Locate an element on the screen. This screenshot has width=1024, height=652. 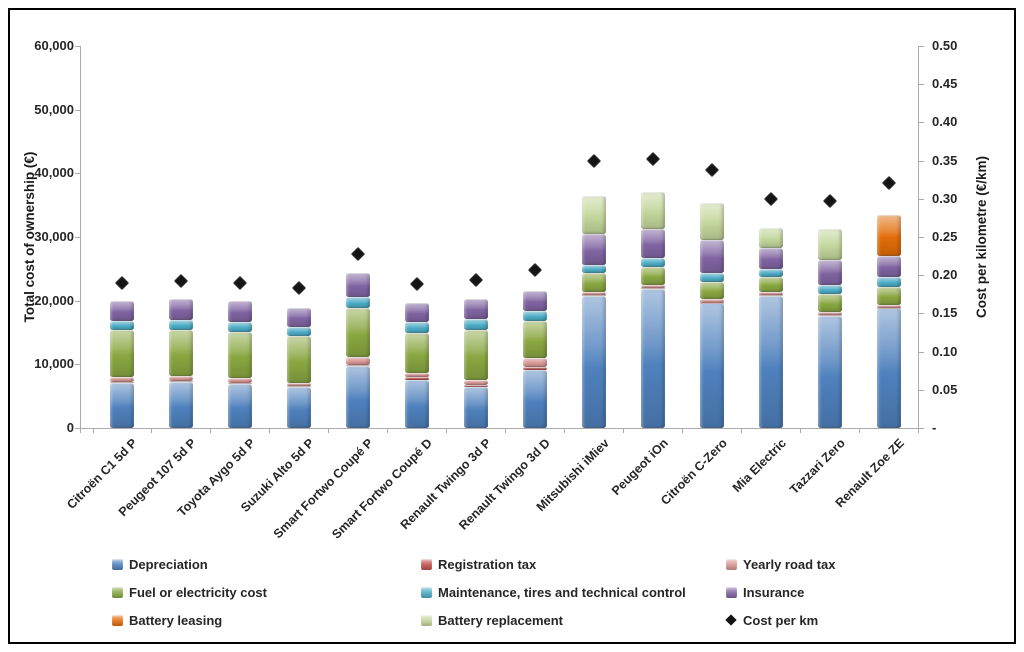
y2-axis-tick-label: 0.25 is located at coordinates (945, 236).